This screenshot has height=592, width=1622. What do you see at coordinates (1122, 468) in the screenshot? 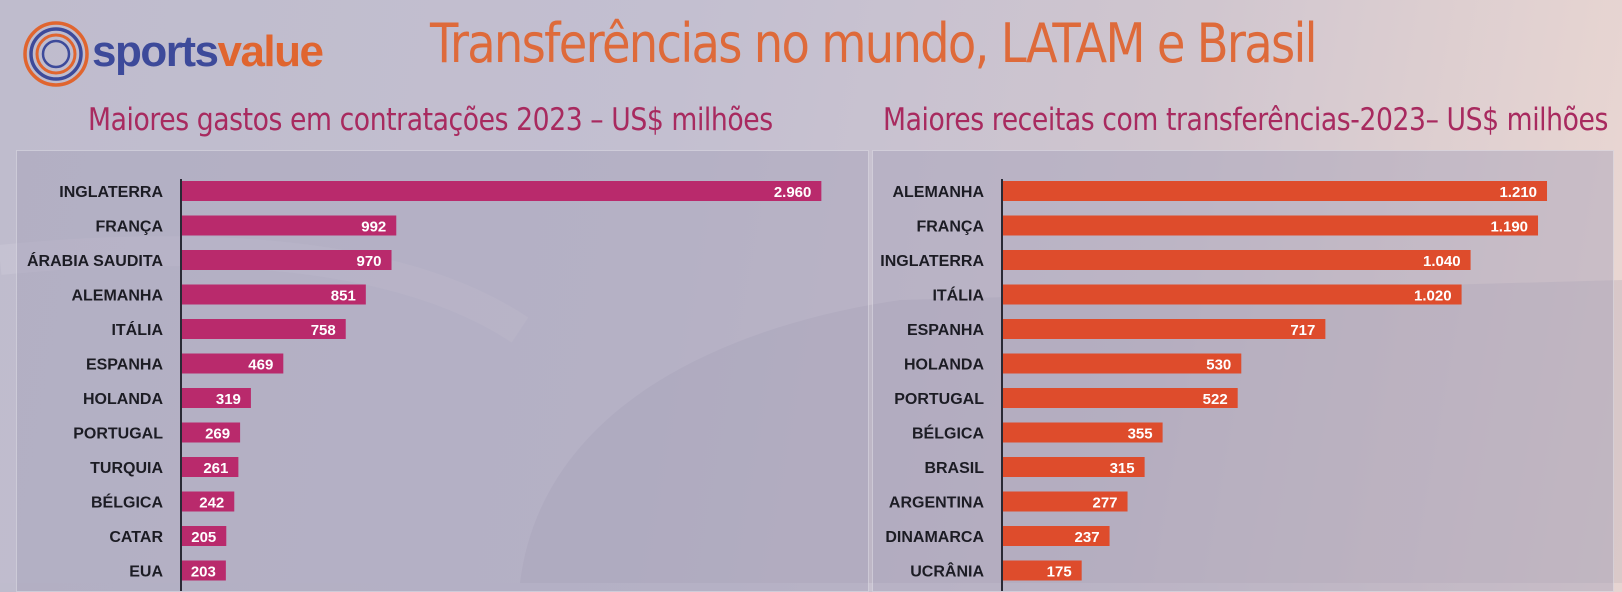
I see `data-label: 315` at bounding box center [1122, 468].